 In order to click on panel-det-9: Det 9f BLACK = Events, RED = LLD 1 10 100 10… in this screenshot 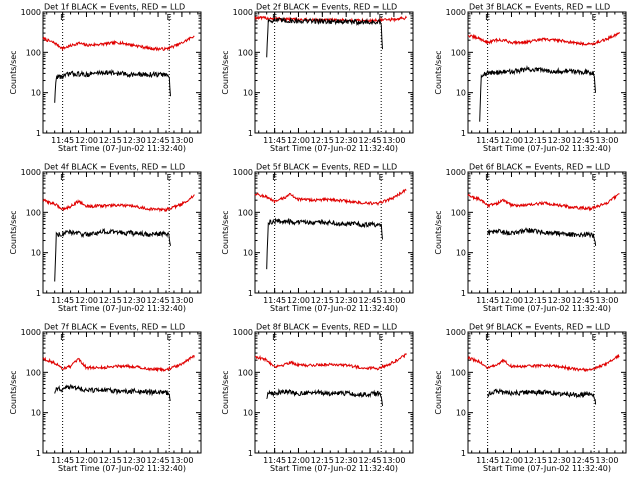, I will do `click(530, 398)`.